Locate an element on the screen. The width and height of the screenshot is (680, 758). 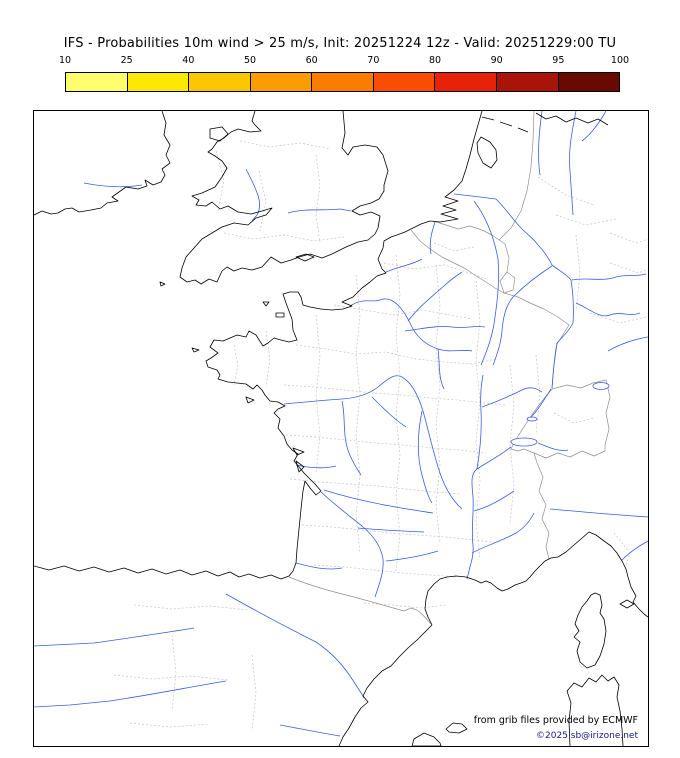
lakes-group is located at coordinates (560, 414).